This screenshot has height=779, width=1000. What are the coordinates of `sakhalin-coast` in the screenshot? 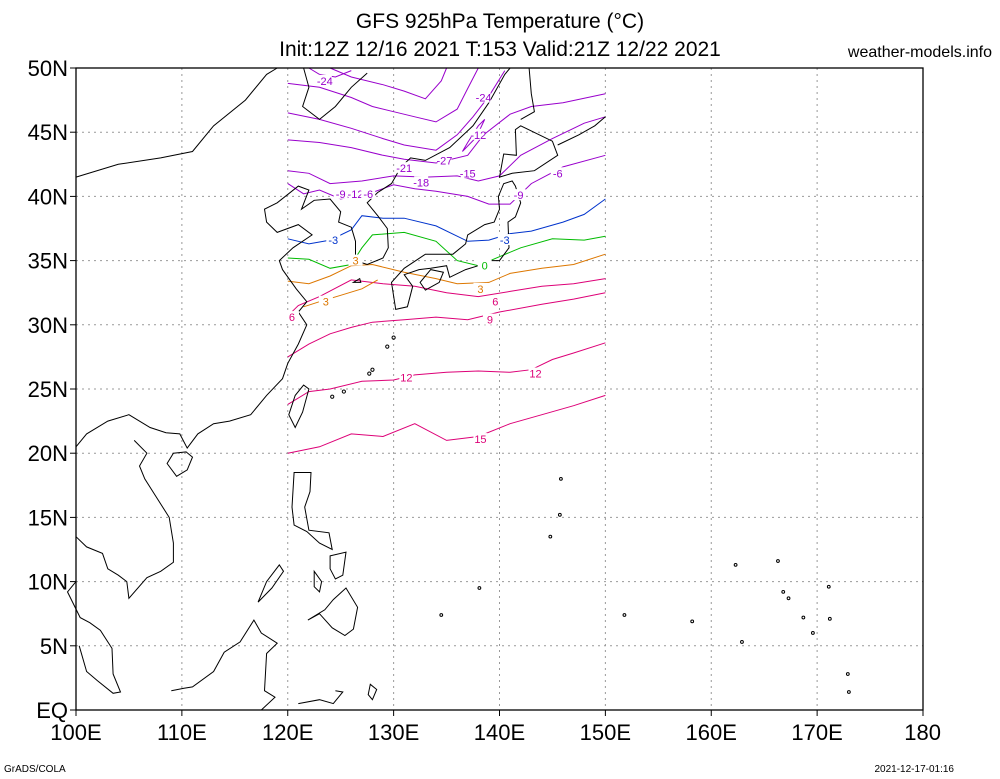 It's located at (527, 93).